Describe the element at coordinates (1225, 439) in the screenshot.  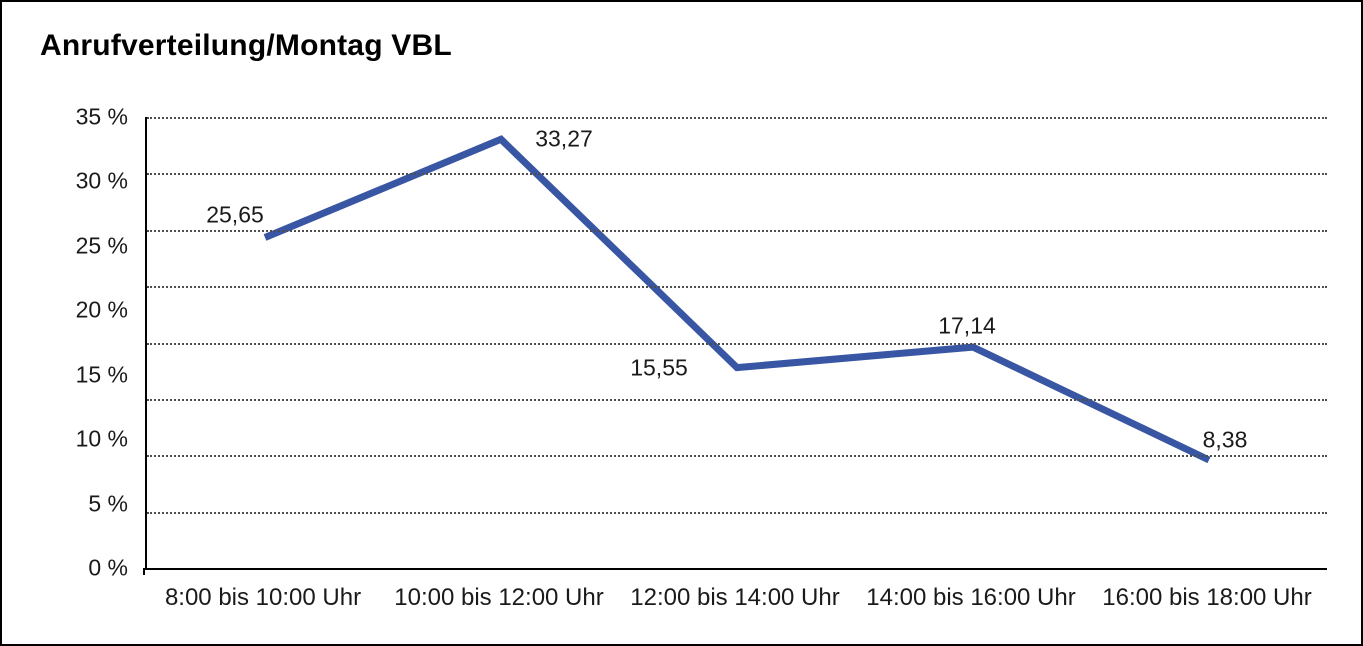
I see `data-point-value-label: 8,38` at that location.